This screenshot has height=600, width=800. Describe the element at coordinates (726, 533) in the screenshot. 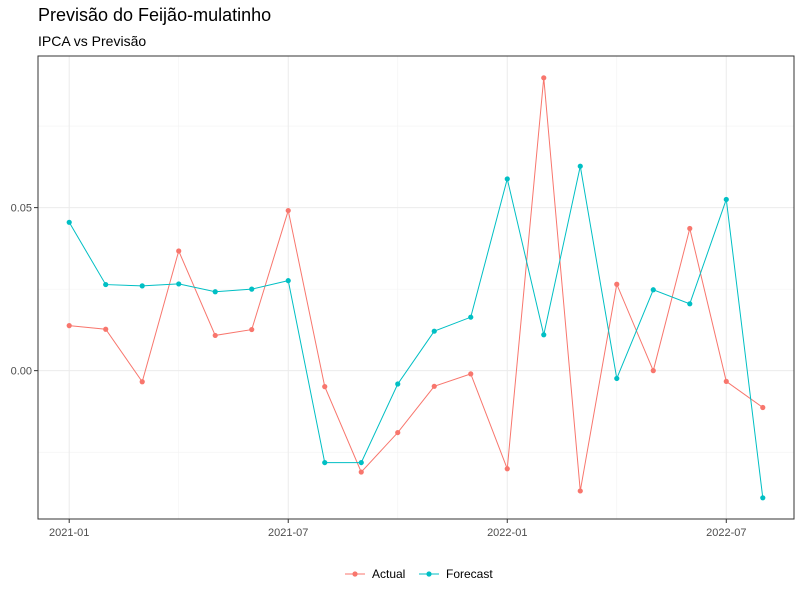

I see `x-tick-label: 2022-07` at that location.